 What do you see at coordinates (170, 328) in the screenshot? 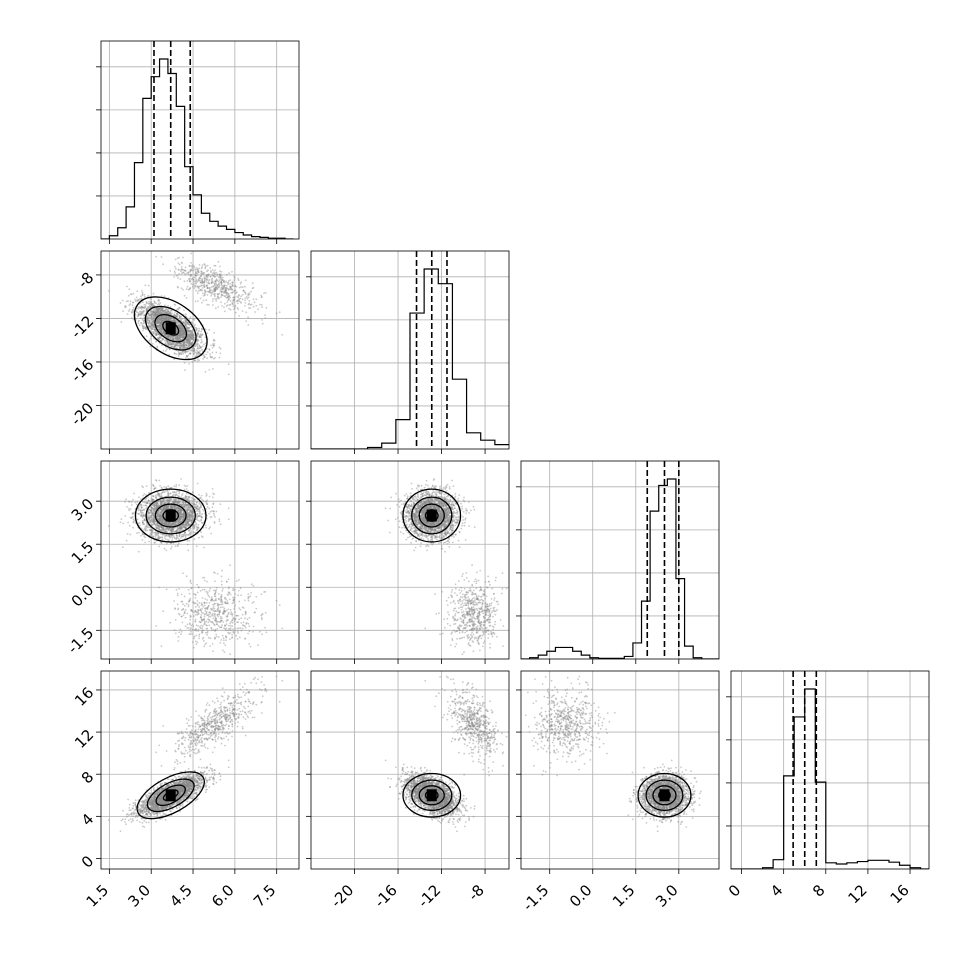
I see `density-contour` at bounding box center [170, 328].